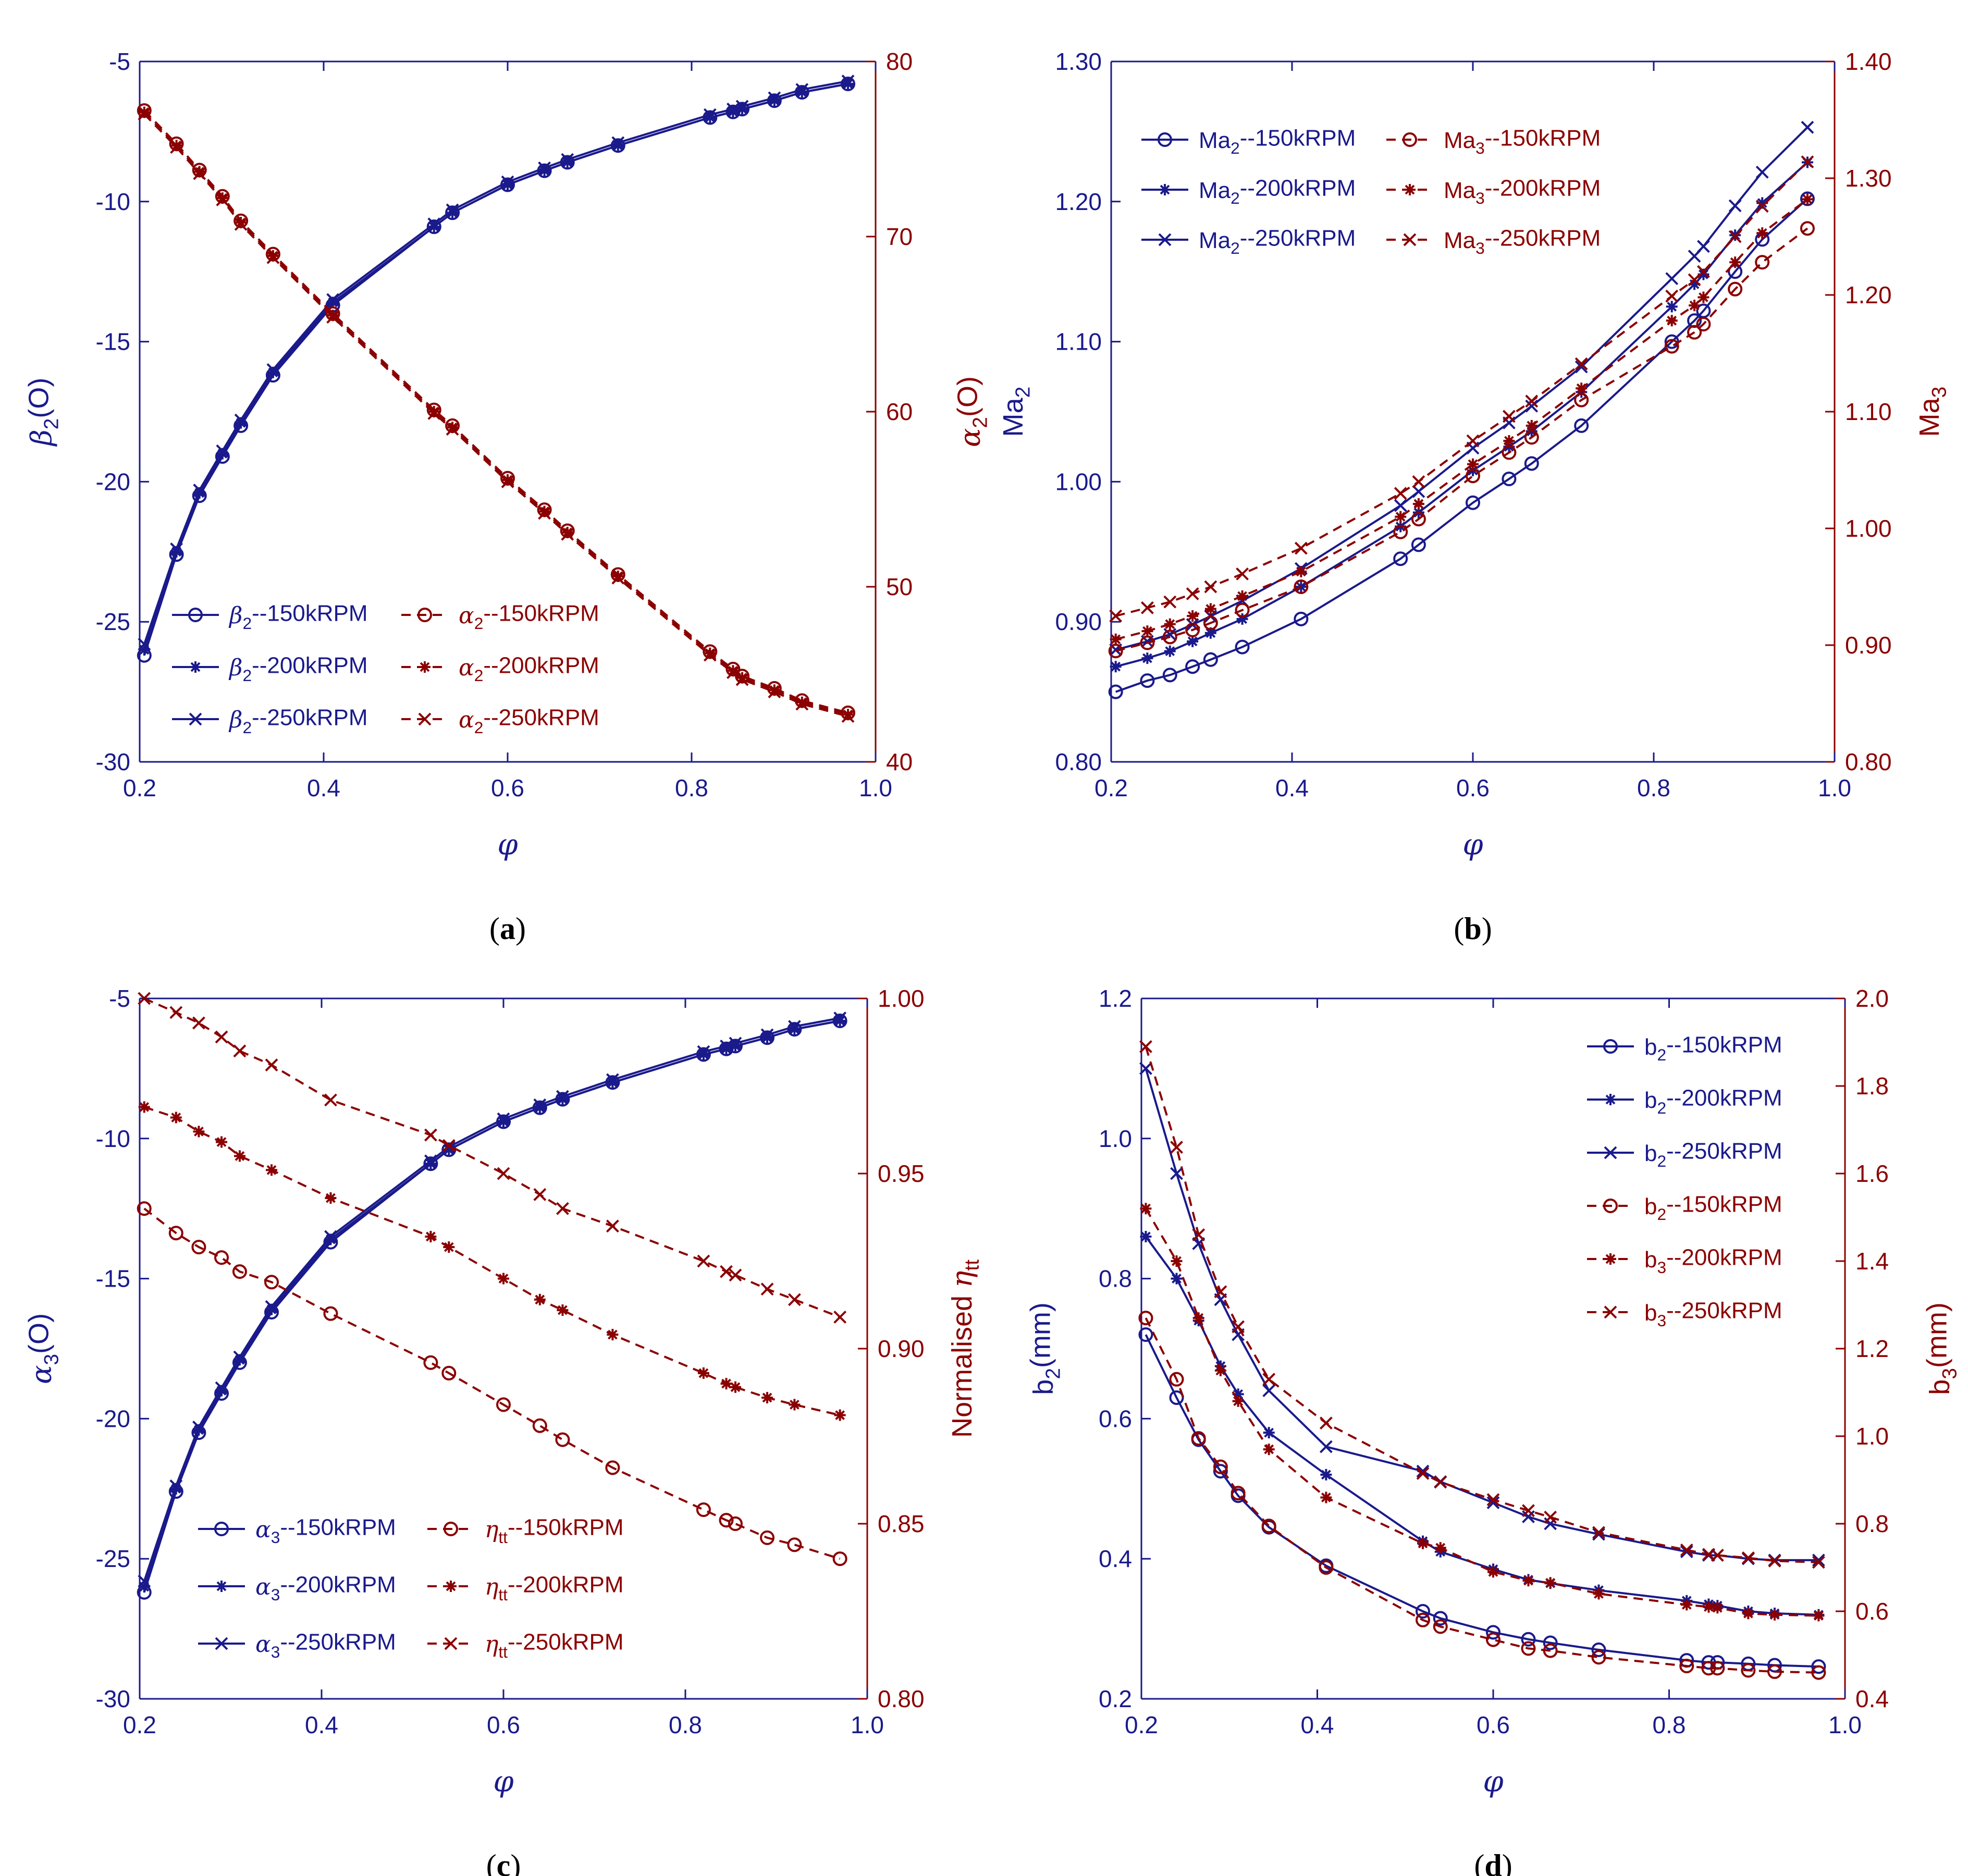 The width and height of the screenshot is (1968, 1876). Describe the element at coordinates (1079, 761) in the screenshot. I see `y-tick-label-left: 0.80` at that location.